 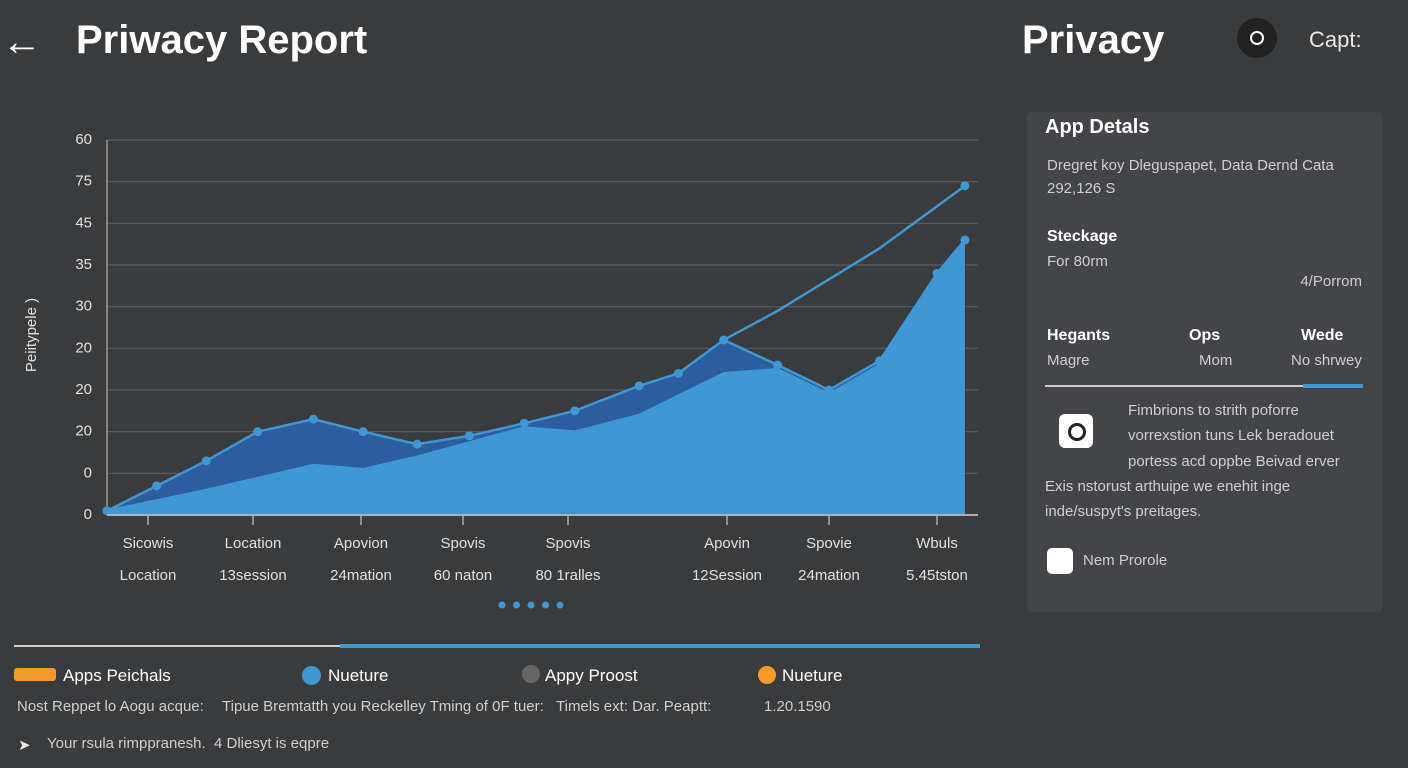 What do you see at coordinates (1077, 261) in the screenshot?
I see `panel-text: For 80rm` at bounding box center [1077, 261].